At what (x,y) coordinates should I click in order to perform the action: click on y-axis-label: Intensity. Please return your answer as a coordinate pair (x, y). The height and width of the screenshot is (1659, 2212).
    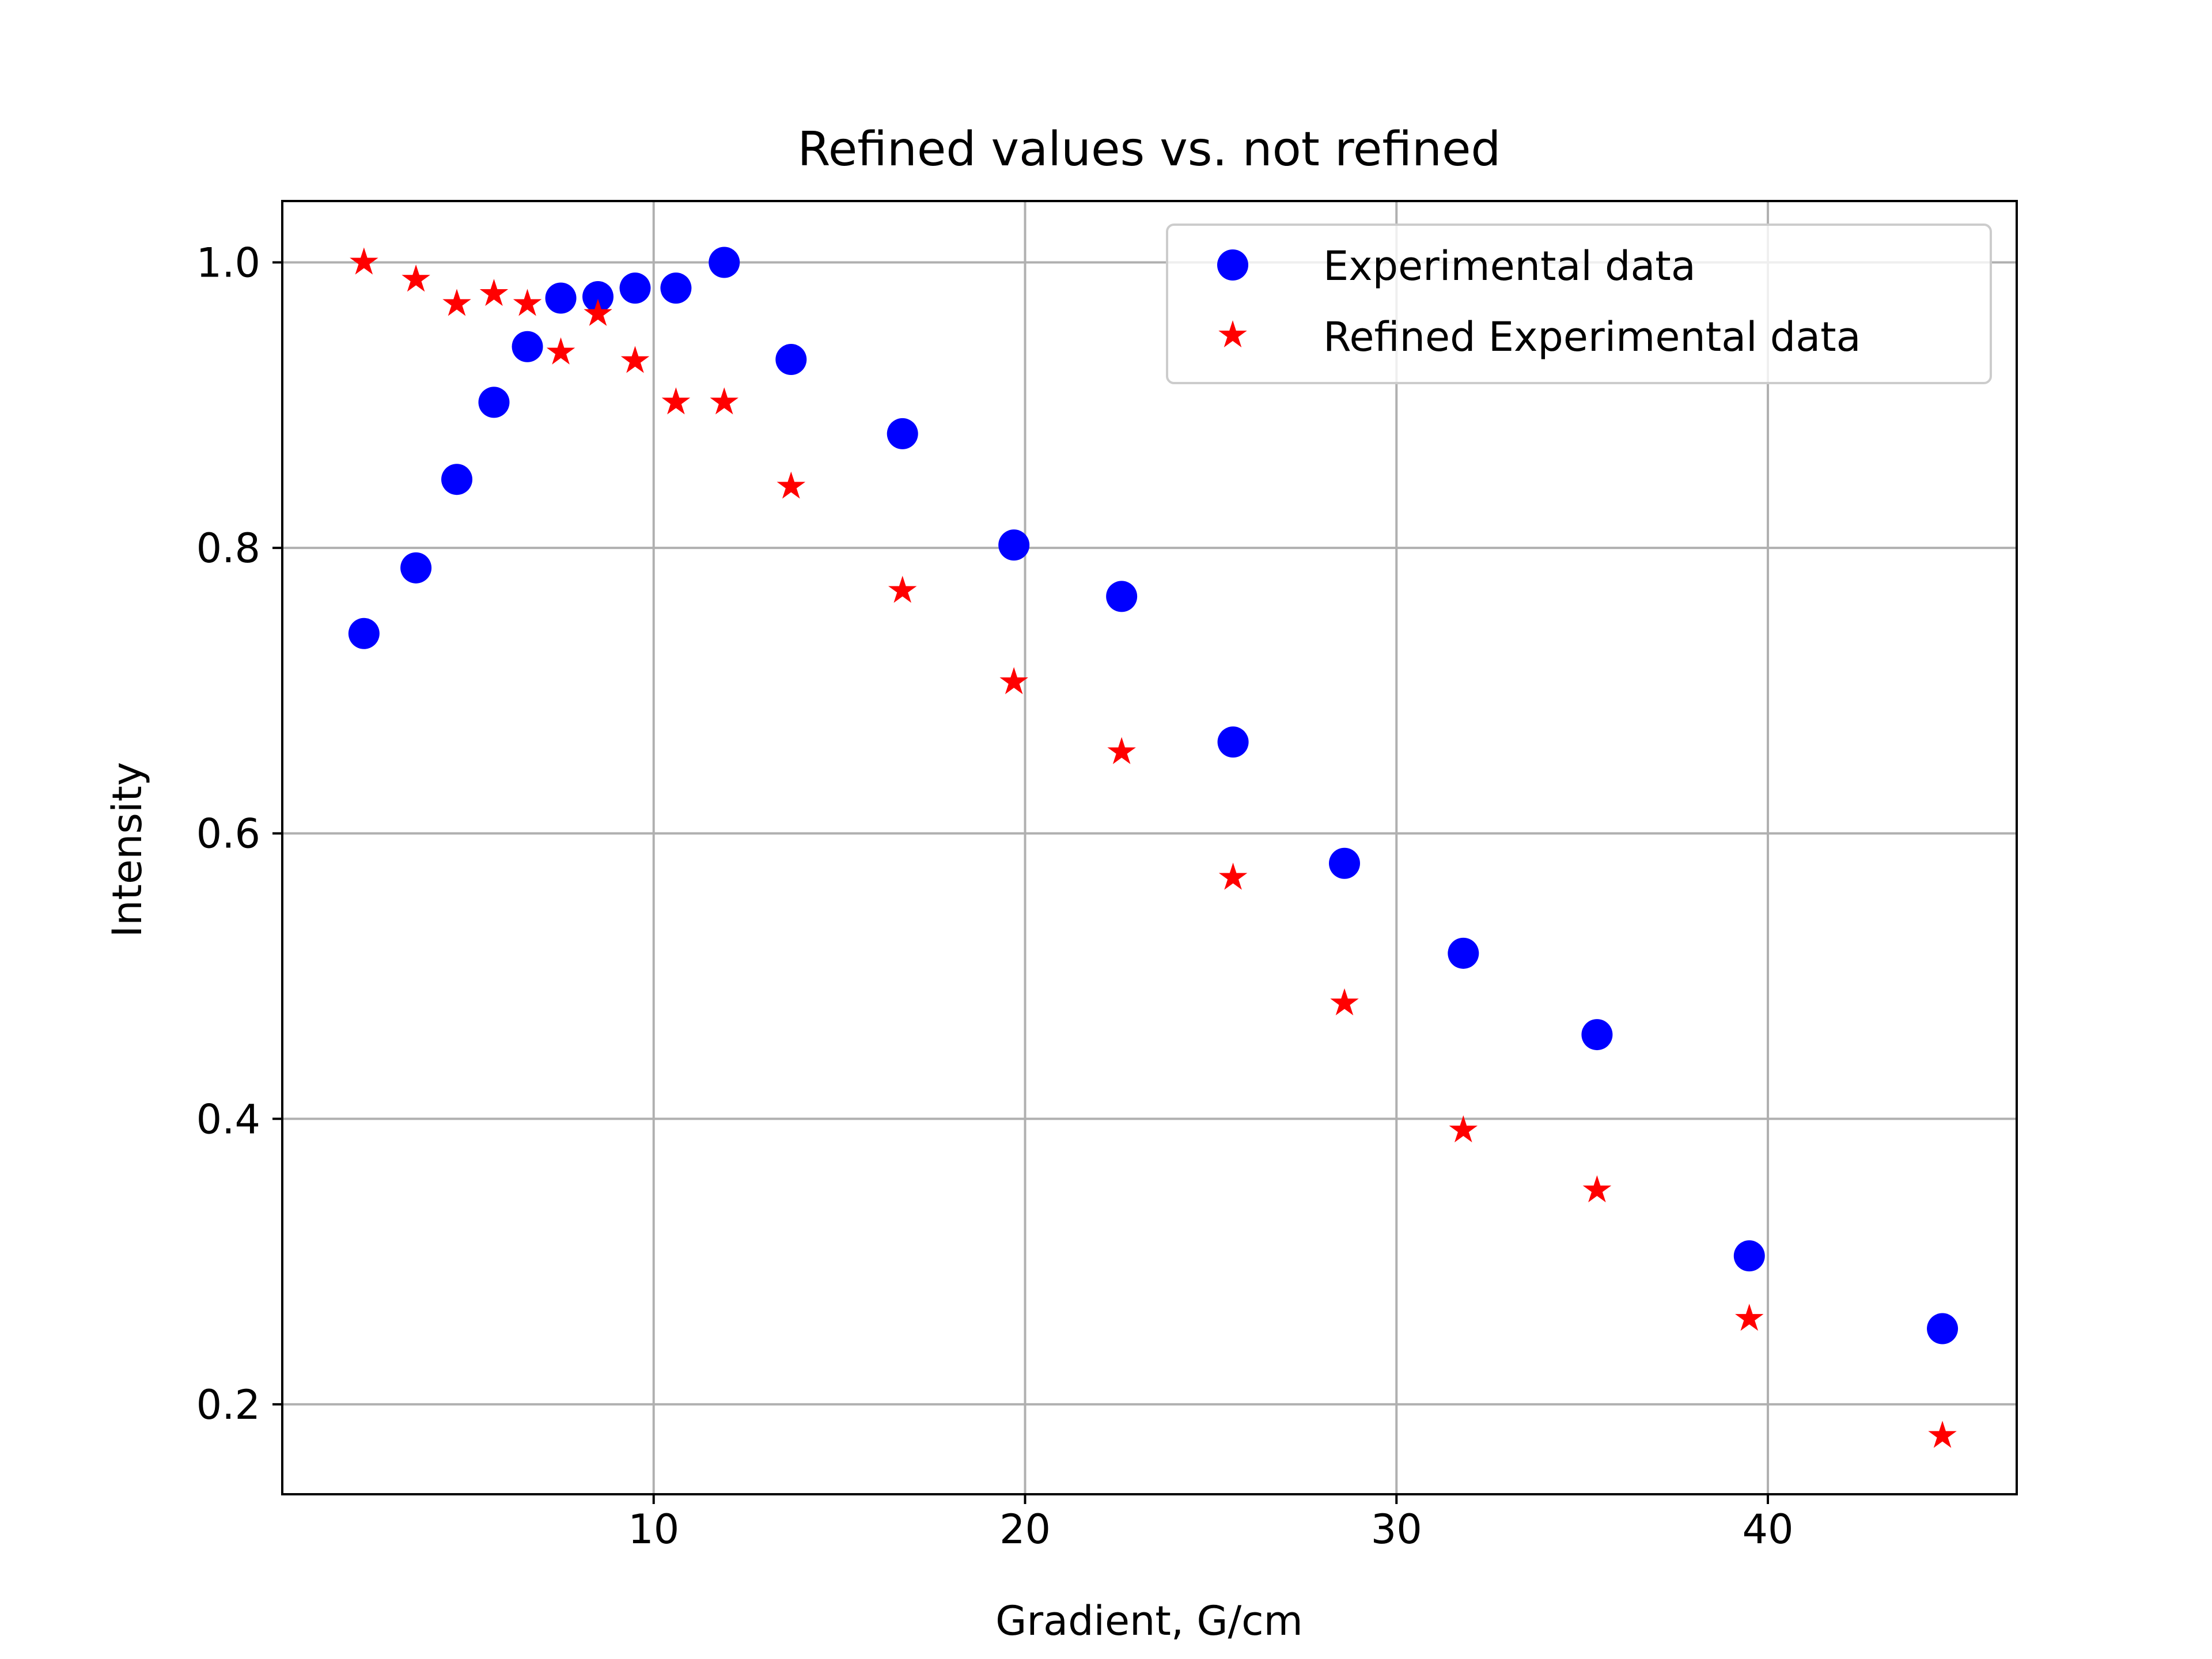
    Looking at the image, I should click on (127, 850).